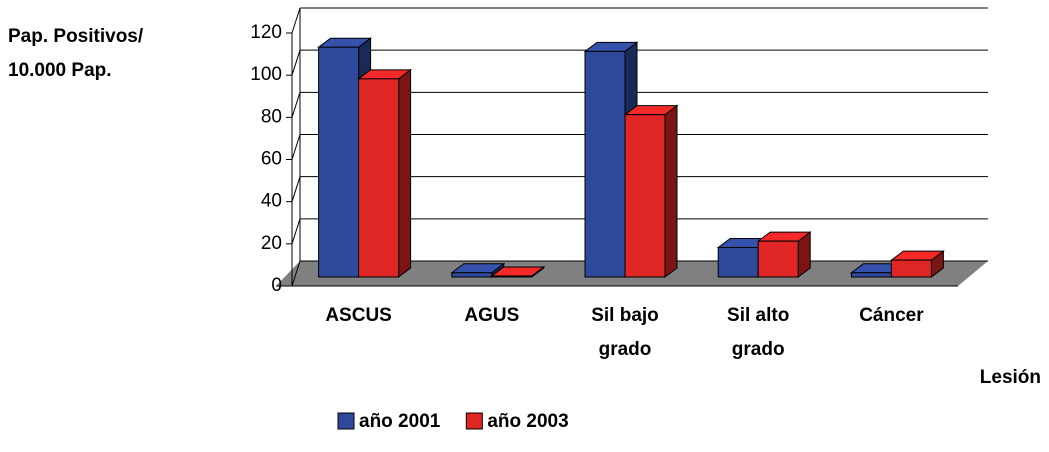  What do you see at coordinates (400, 421) in the screenshot?
I see `legend-label: año 2001` at bounding box center [400, 421].